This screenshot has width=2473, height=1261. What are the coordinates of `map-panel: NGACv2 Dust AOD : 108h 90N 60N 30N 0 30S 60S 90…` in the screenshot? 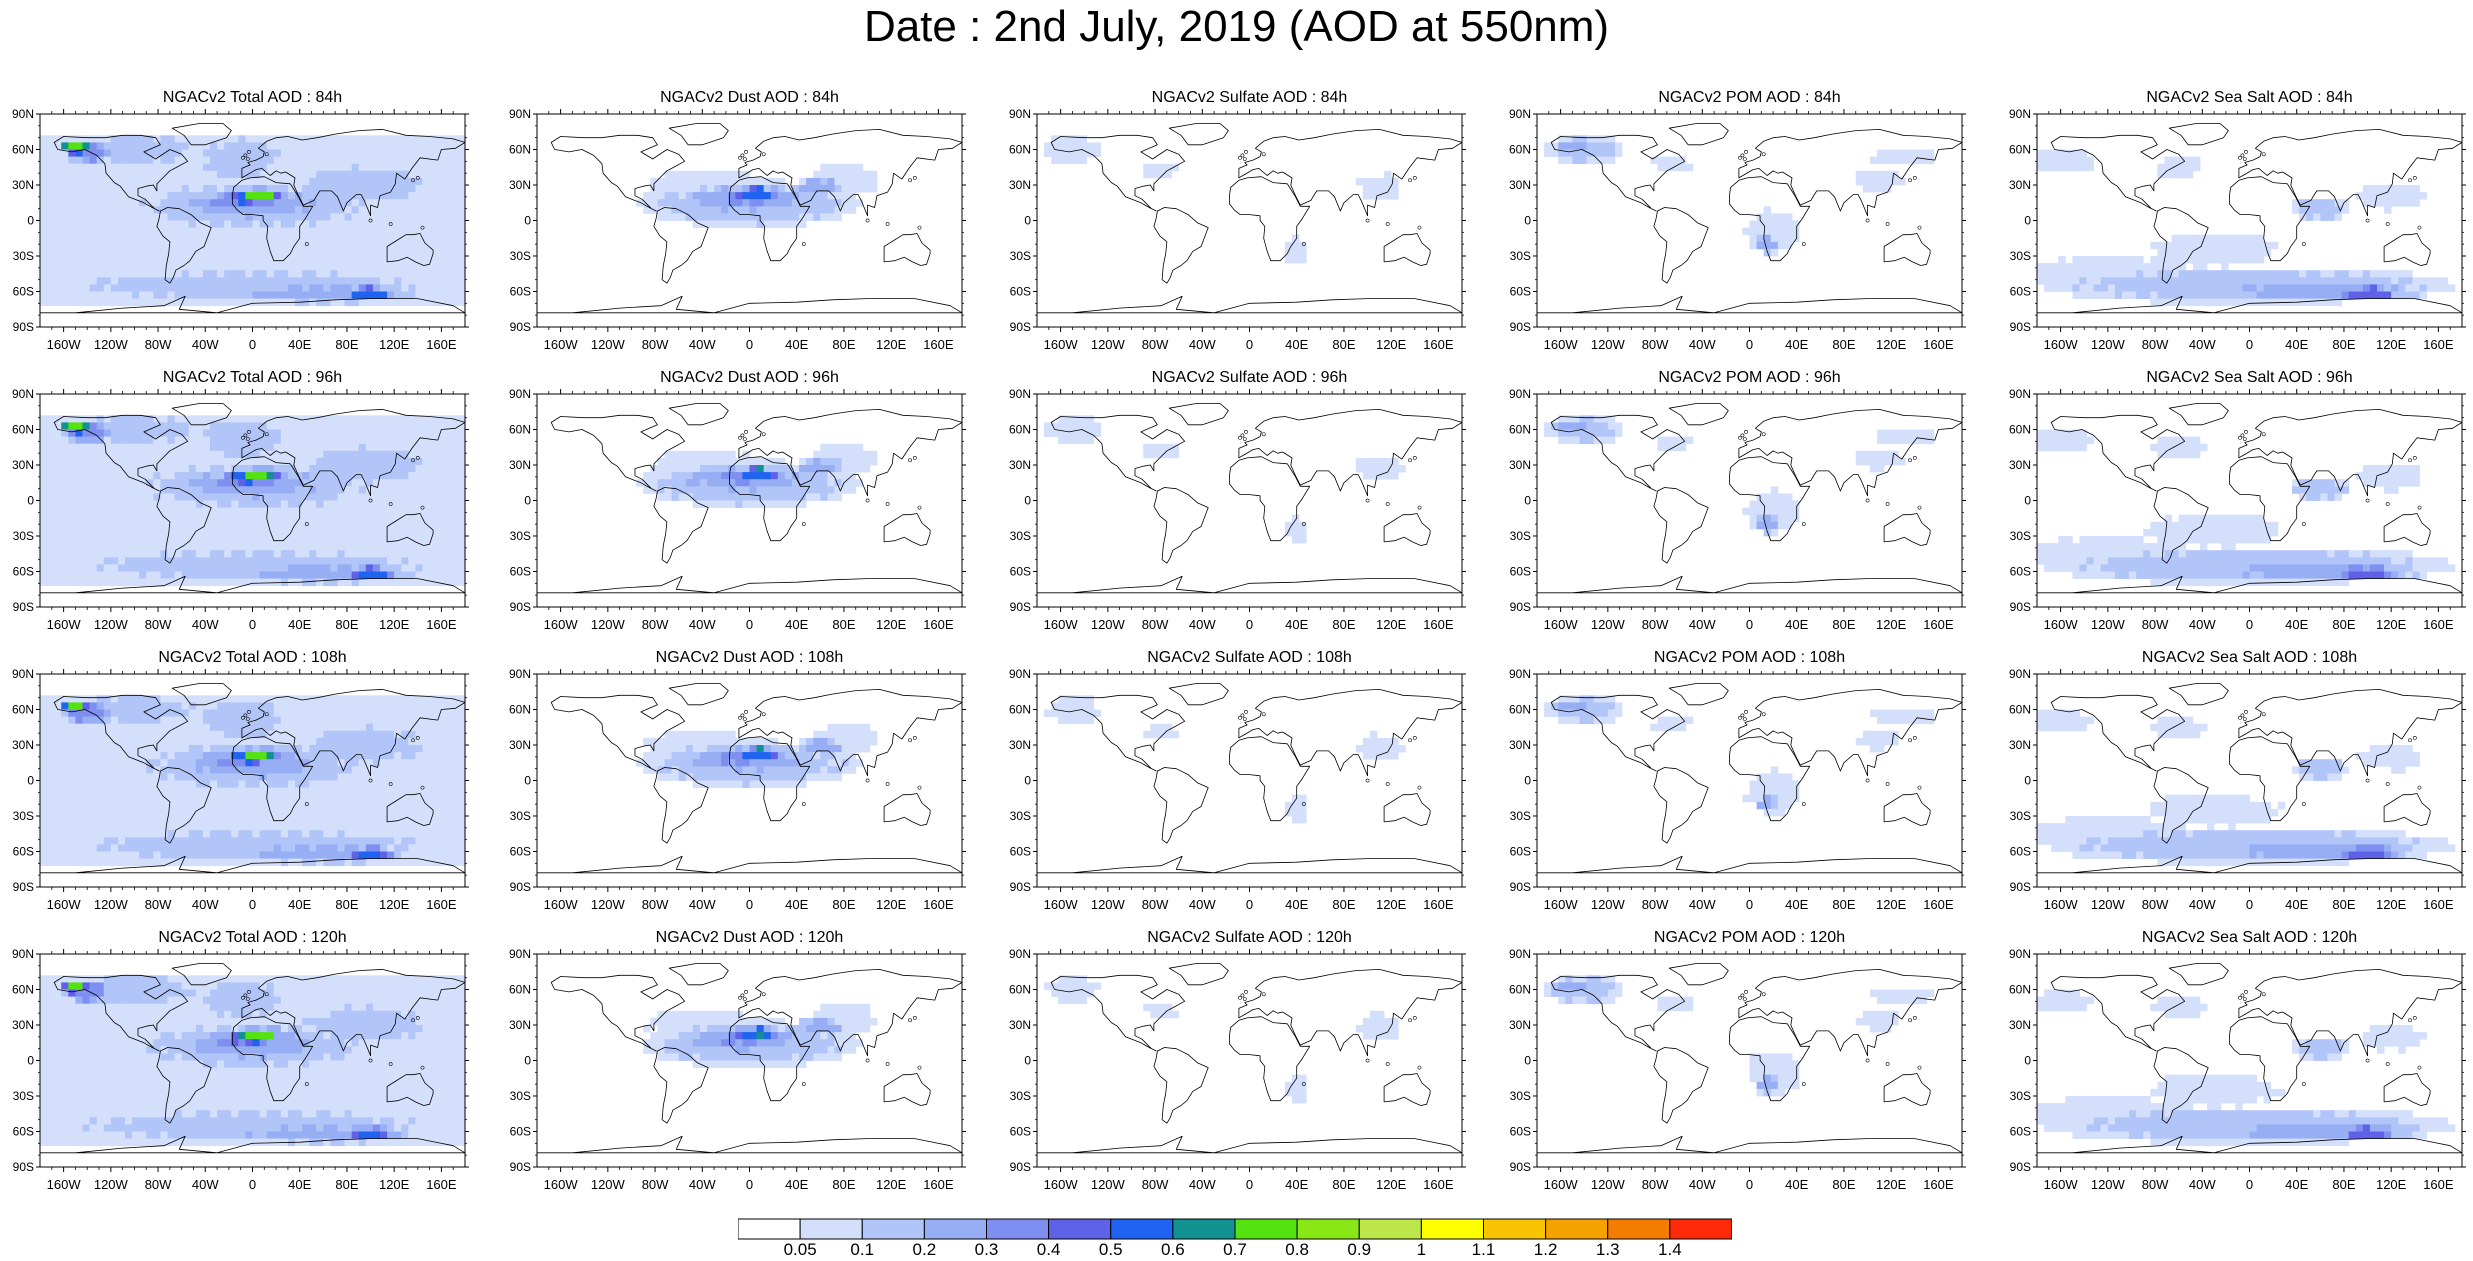 It's located at (732, 787).